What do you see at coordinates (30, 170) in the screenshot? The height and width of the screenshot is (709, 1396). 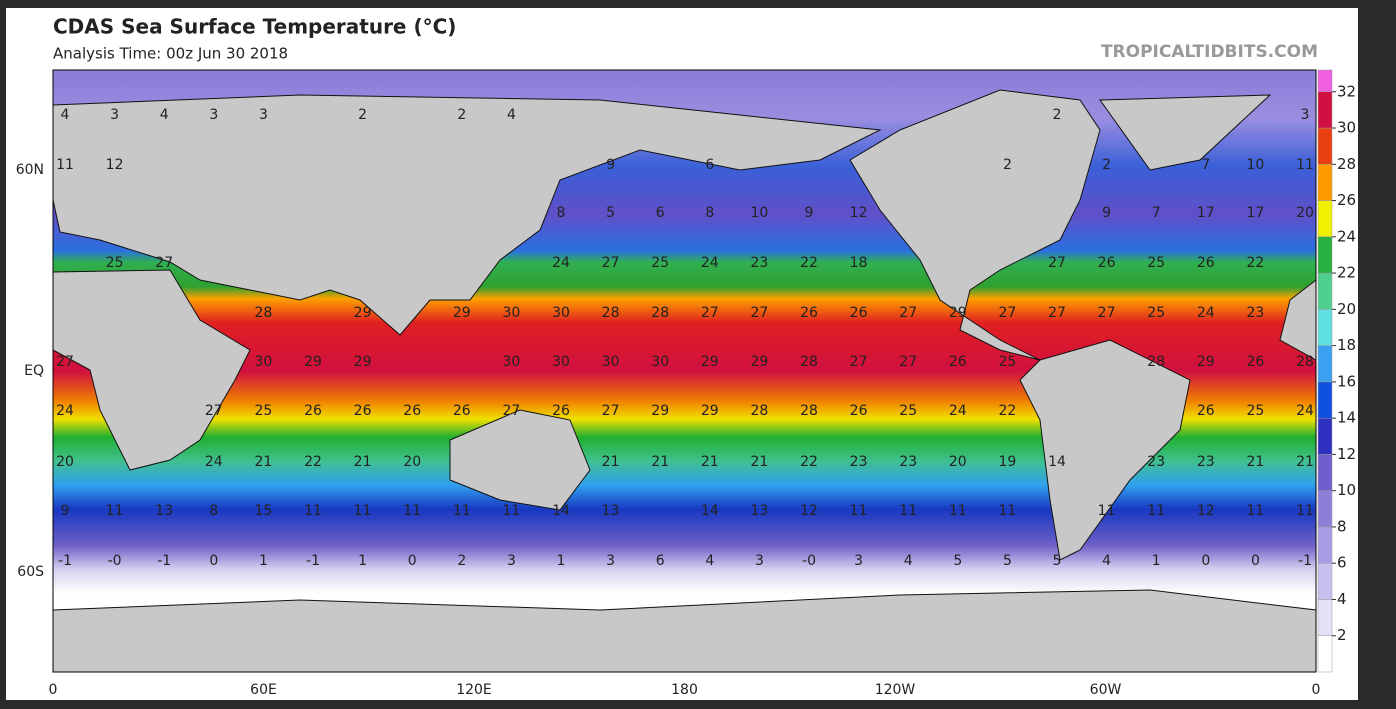 I see `lat-label: 60N` at bounding box center [30, 170].